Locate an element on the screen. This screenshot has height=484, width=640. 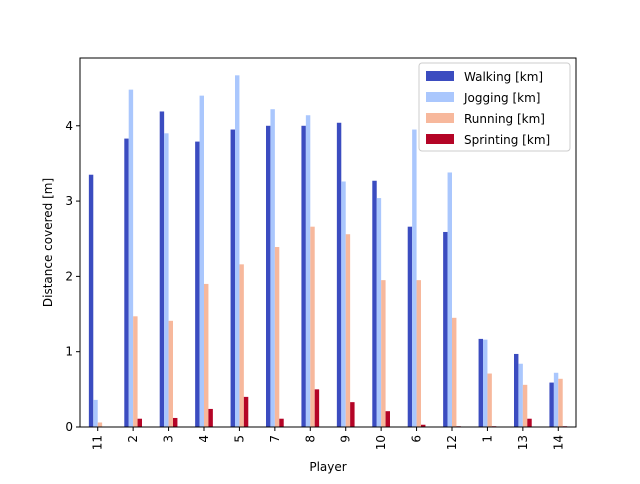
x-tick-label: 14 is located at coordinates (558, 442).